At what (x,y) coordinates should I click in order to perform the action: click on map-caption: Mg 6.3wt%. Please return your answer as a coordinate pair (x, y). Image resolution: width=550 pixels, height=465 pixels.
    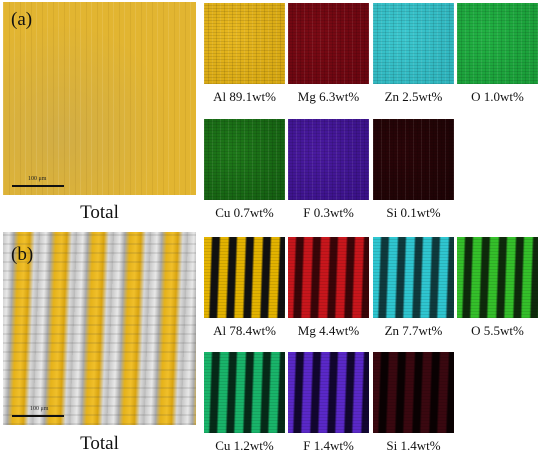
    Looking at the image, I should click on (328, 96).